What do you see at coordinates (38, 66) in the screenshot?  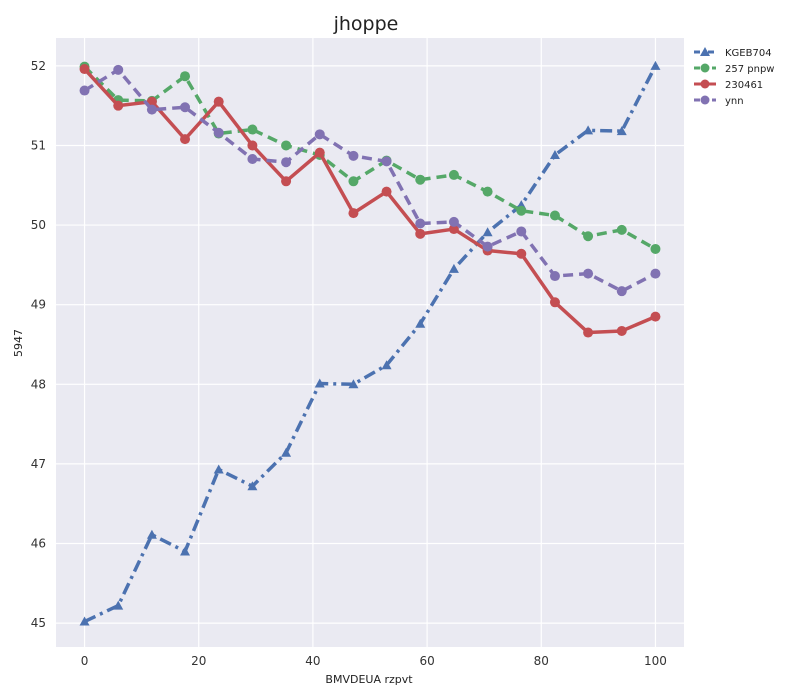 I see `y-tick-label: 52` at bounding box center [38, 66].